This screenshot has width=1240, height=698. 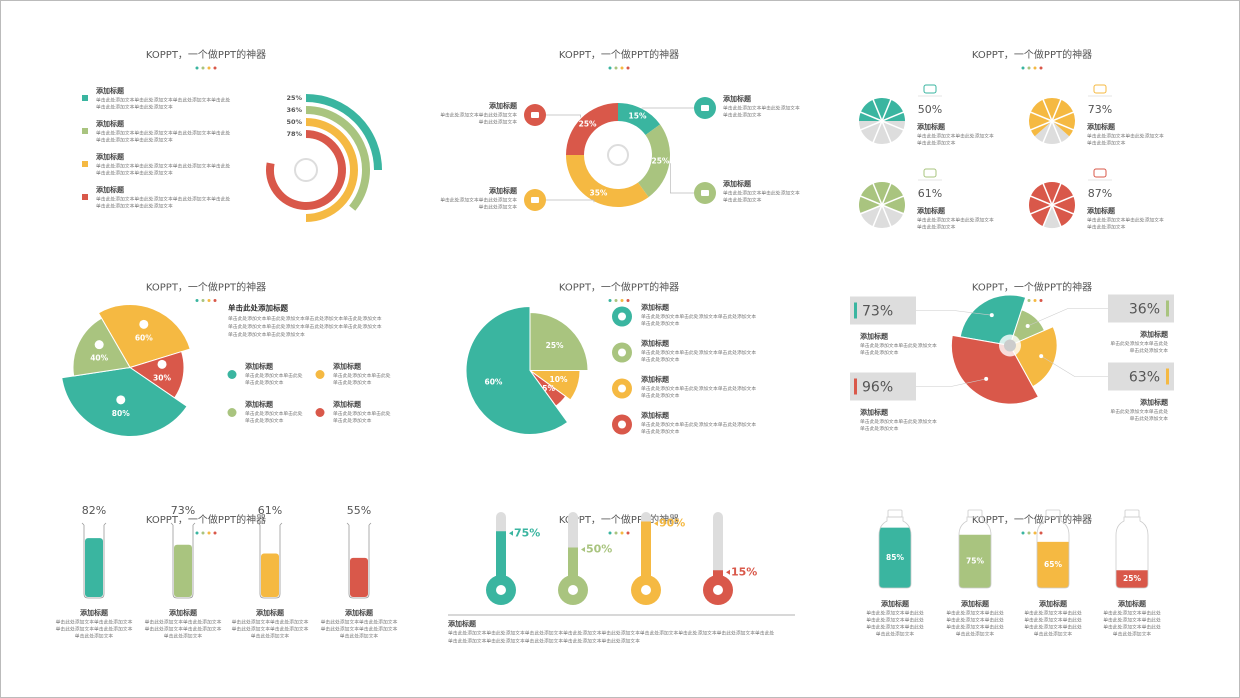 I want to click on heading-text: 单击此处添加文本单击此处添加文本, so click(x=266, y=334).